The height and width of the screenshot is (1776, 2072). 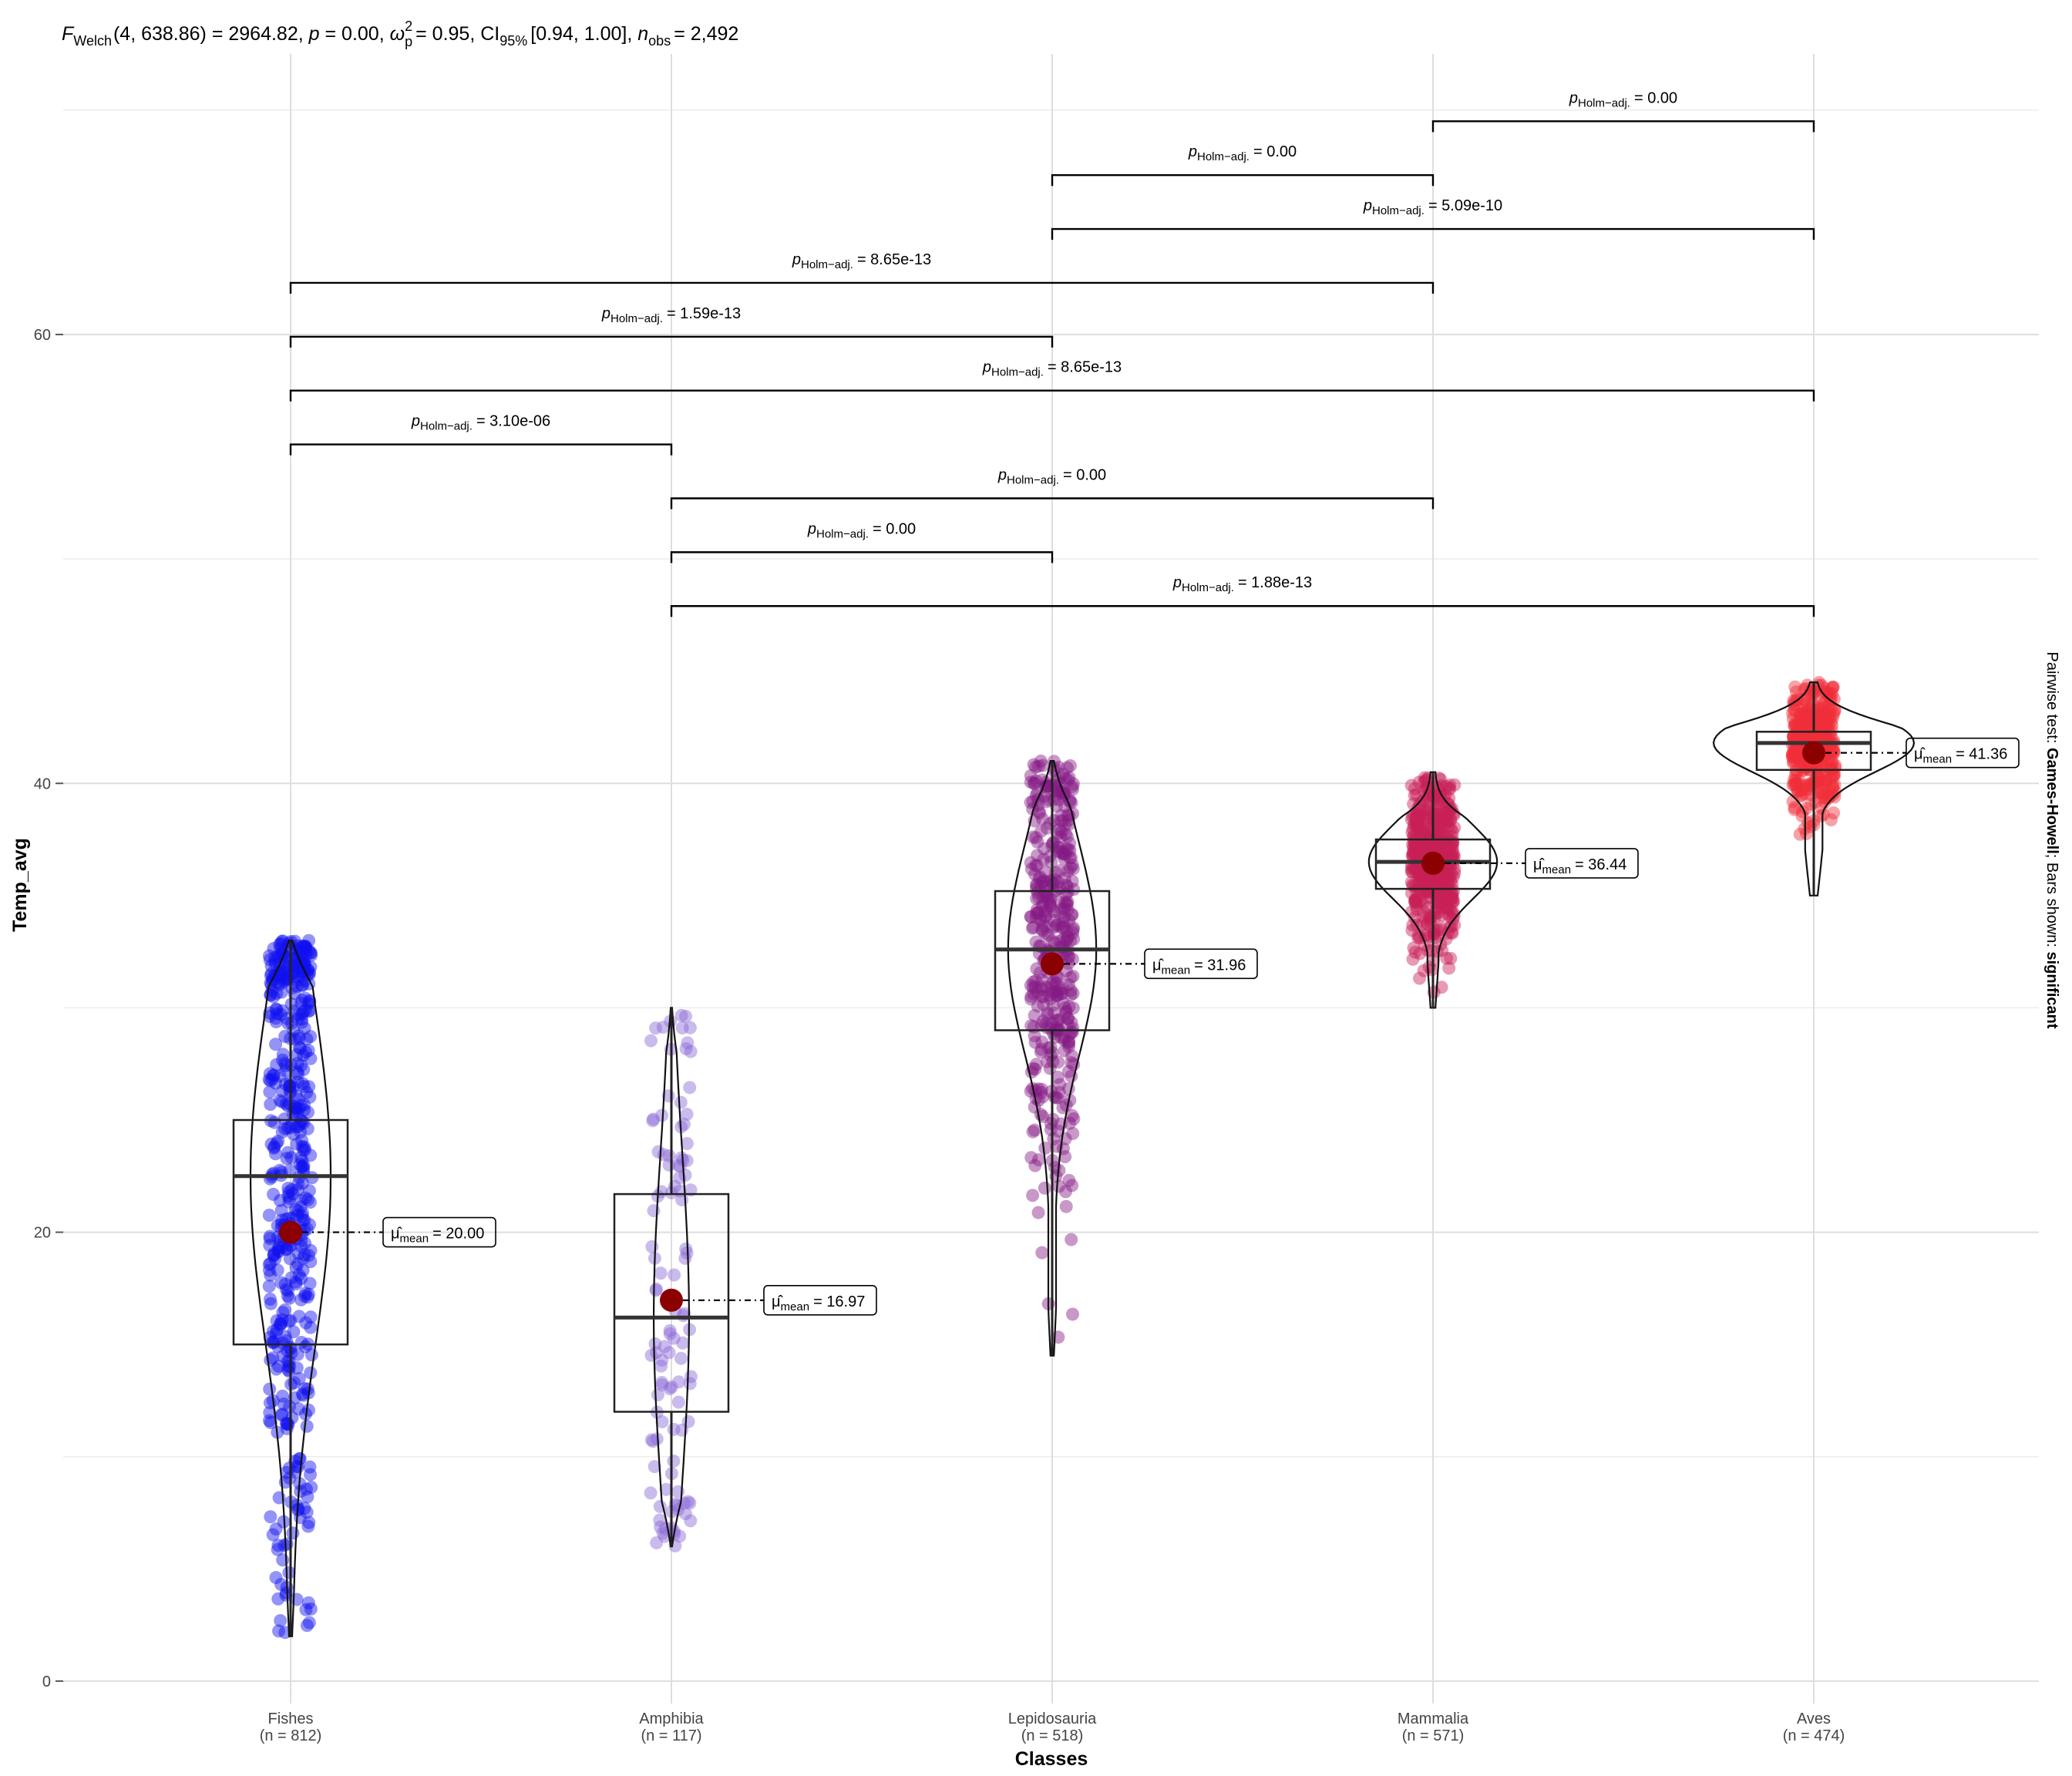 I want to click on pairwise-label: pHolm−adj. = 3.10e-06, so click(x=480, y=423).